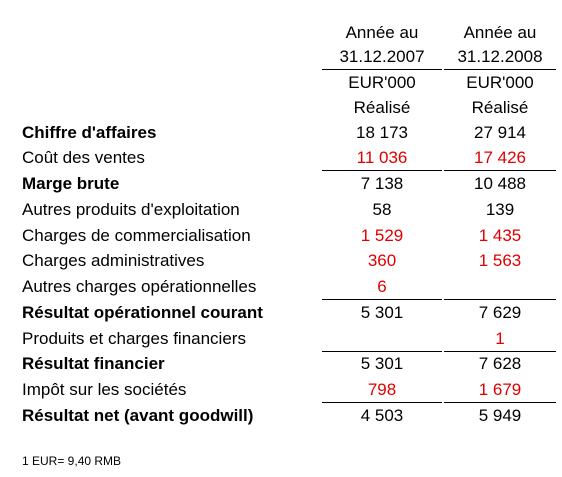 The width and height of the screenshot is (562, 477). I want to click on value-cell: 6, so click(382, 287).